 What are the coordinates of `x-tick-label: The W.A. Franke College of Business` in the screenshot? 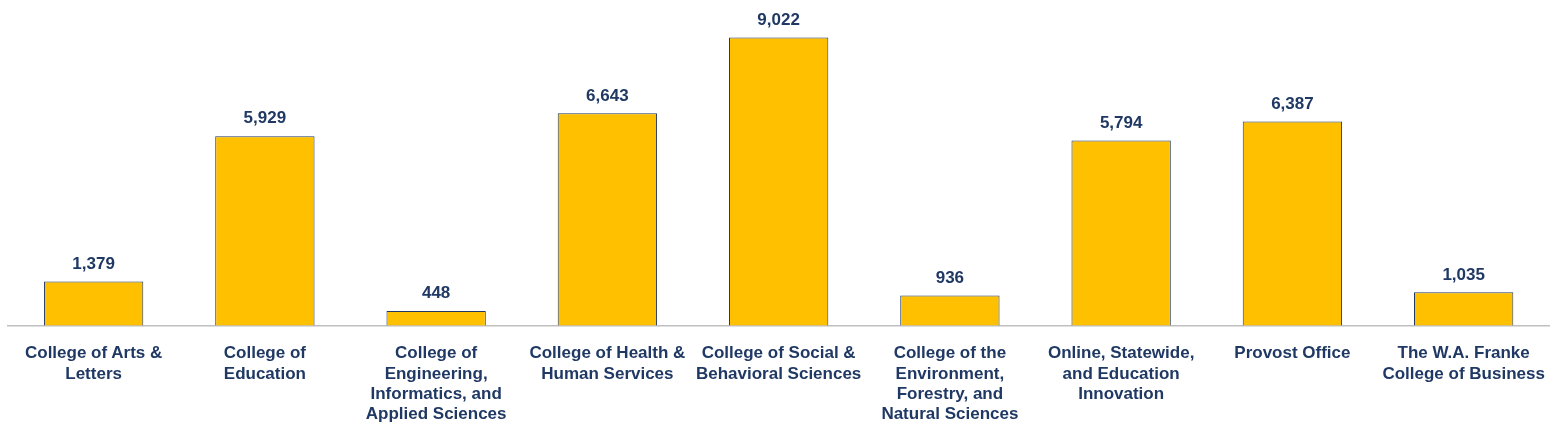 It's located at (1463, 363).